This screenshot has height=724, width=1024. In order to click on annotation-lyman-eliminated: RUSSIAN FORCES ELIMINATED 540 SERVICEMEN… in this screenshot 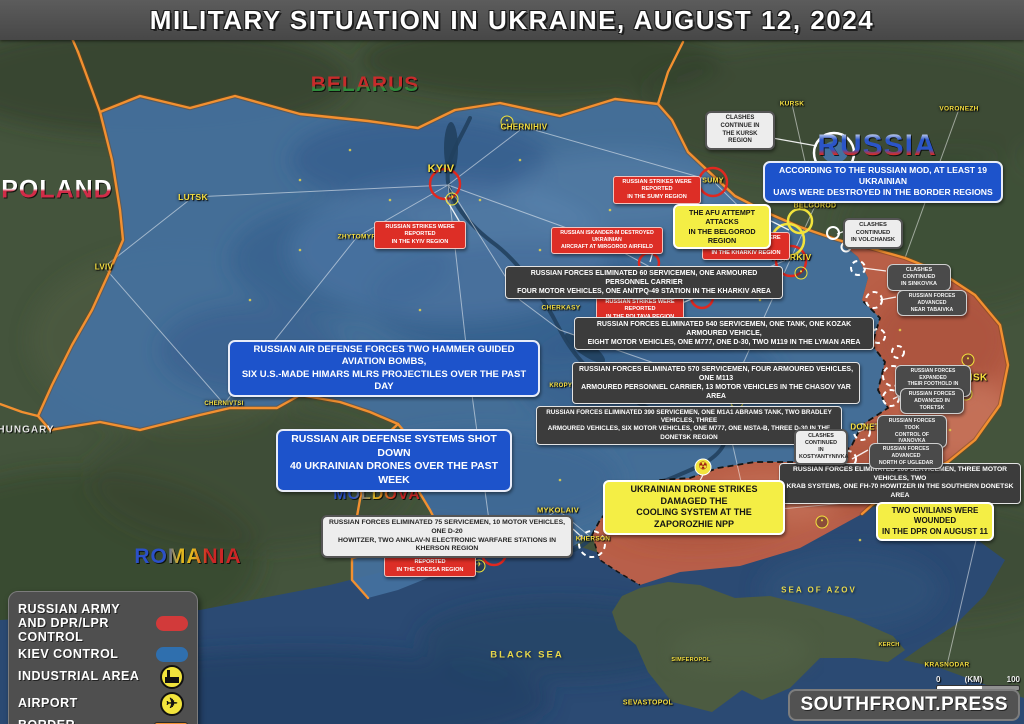, I will do `click(724, 334)`.